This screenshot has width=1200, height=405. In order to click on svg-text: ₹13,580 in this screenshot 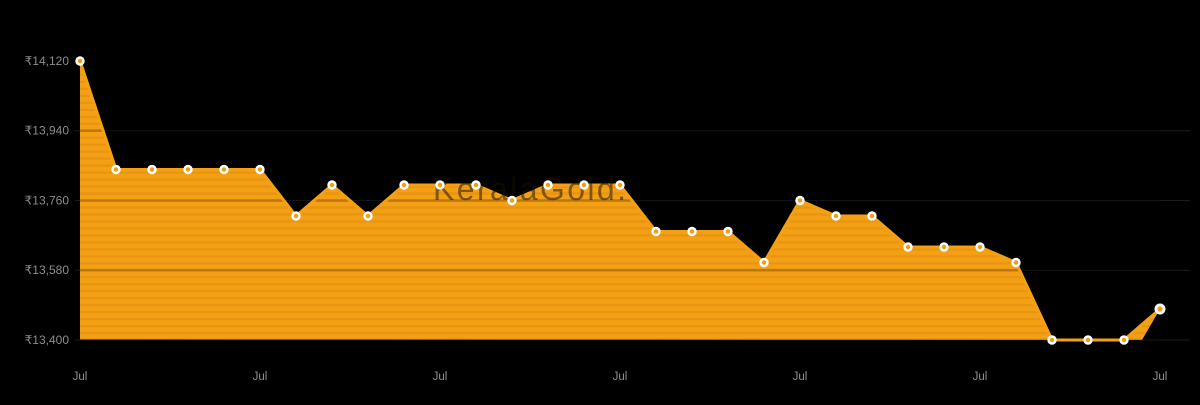, I will do `click(47, 270)`.